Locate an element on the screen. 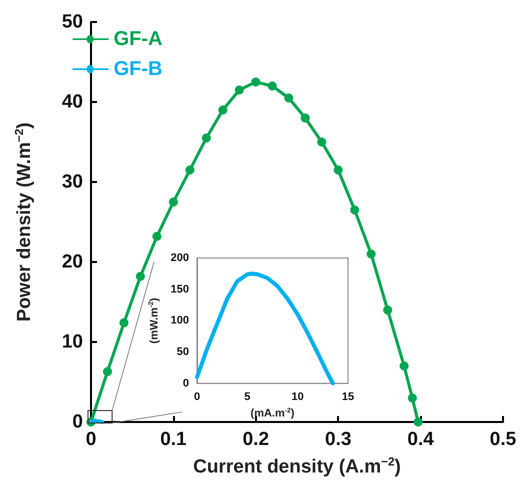 The image size is (520, 483). legend-label: GF-B is located at coordinates (138, 69).